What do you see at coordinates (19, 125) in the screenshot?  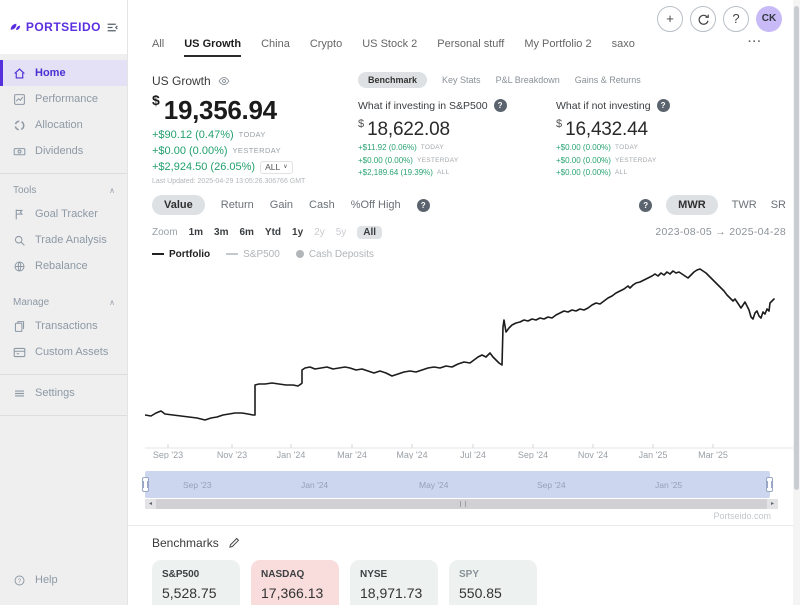 I see `allocation-donut-icon` at bounding box center [19, 125].